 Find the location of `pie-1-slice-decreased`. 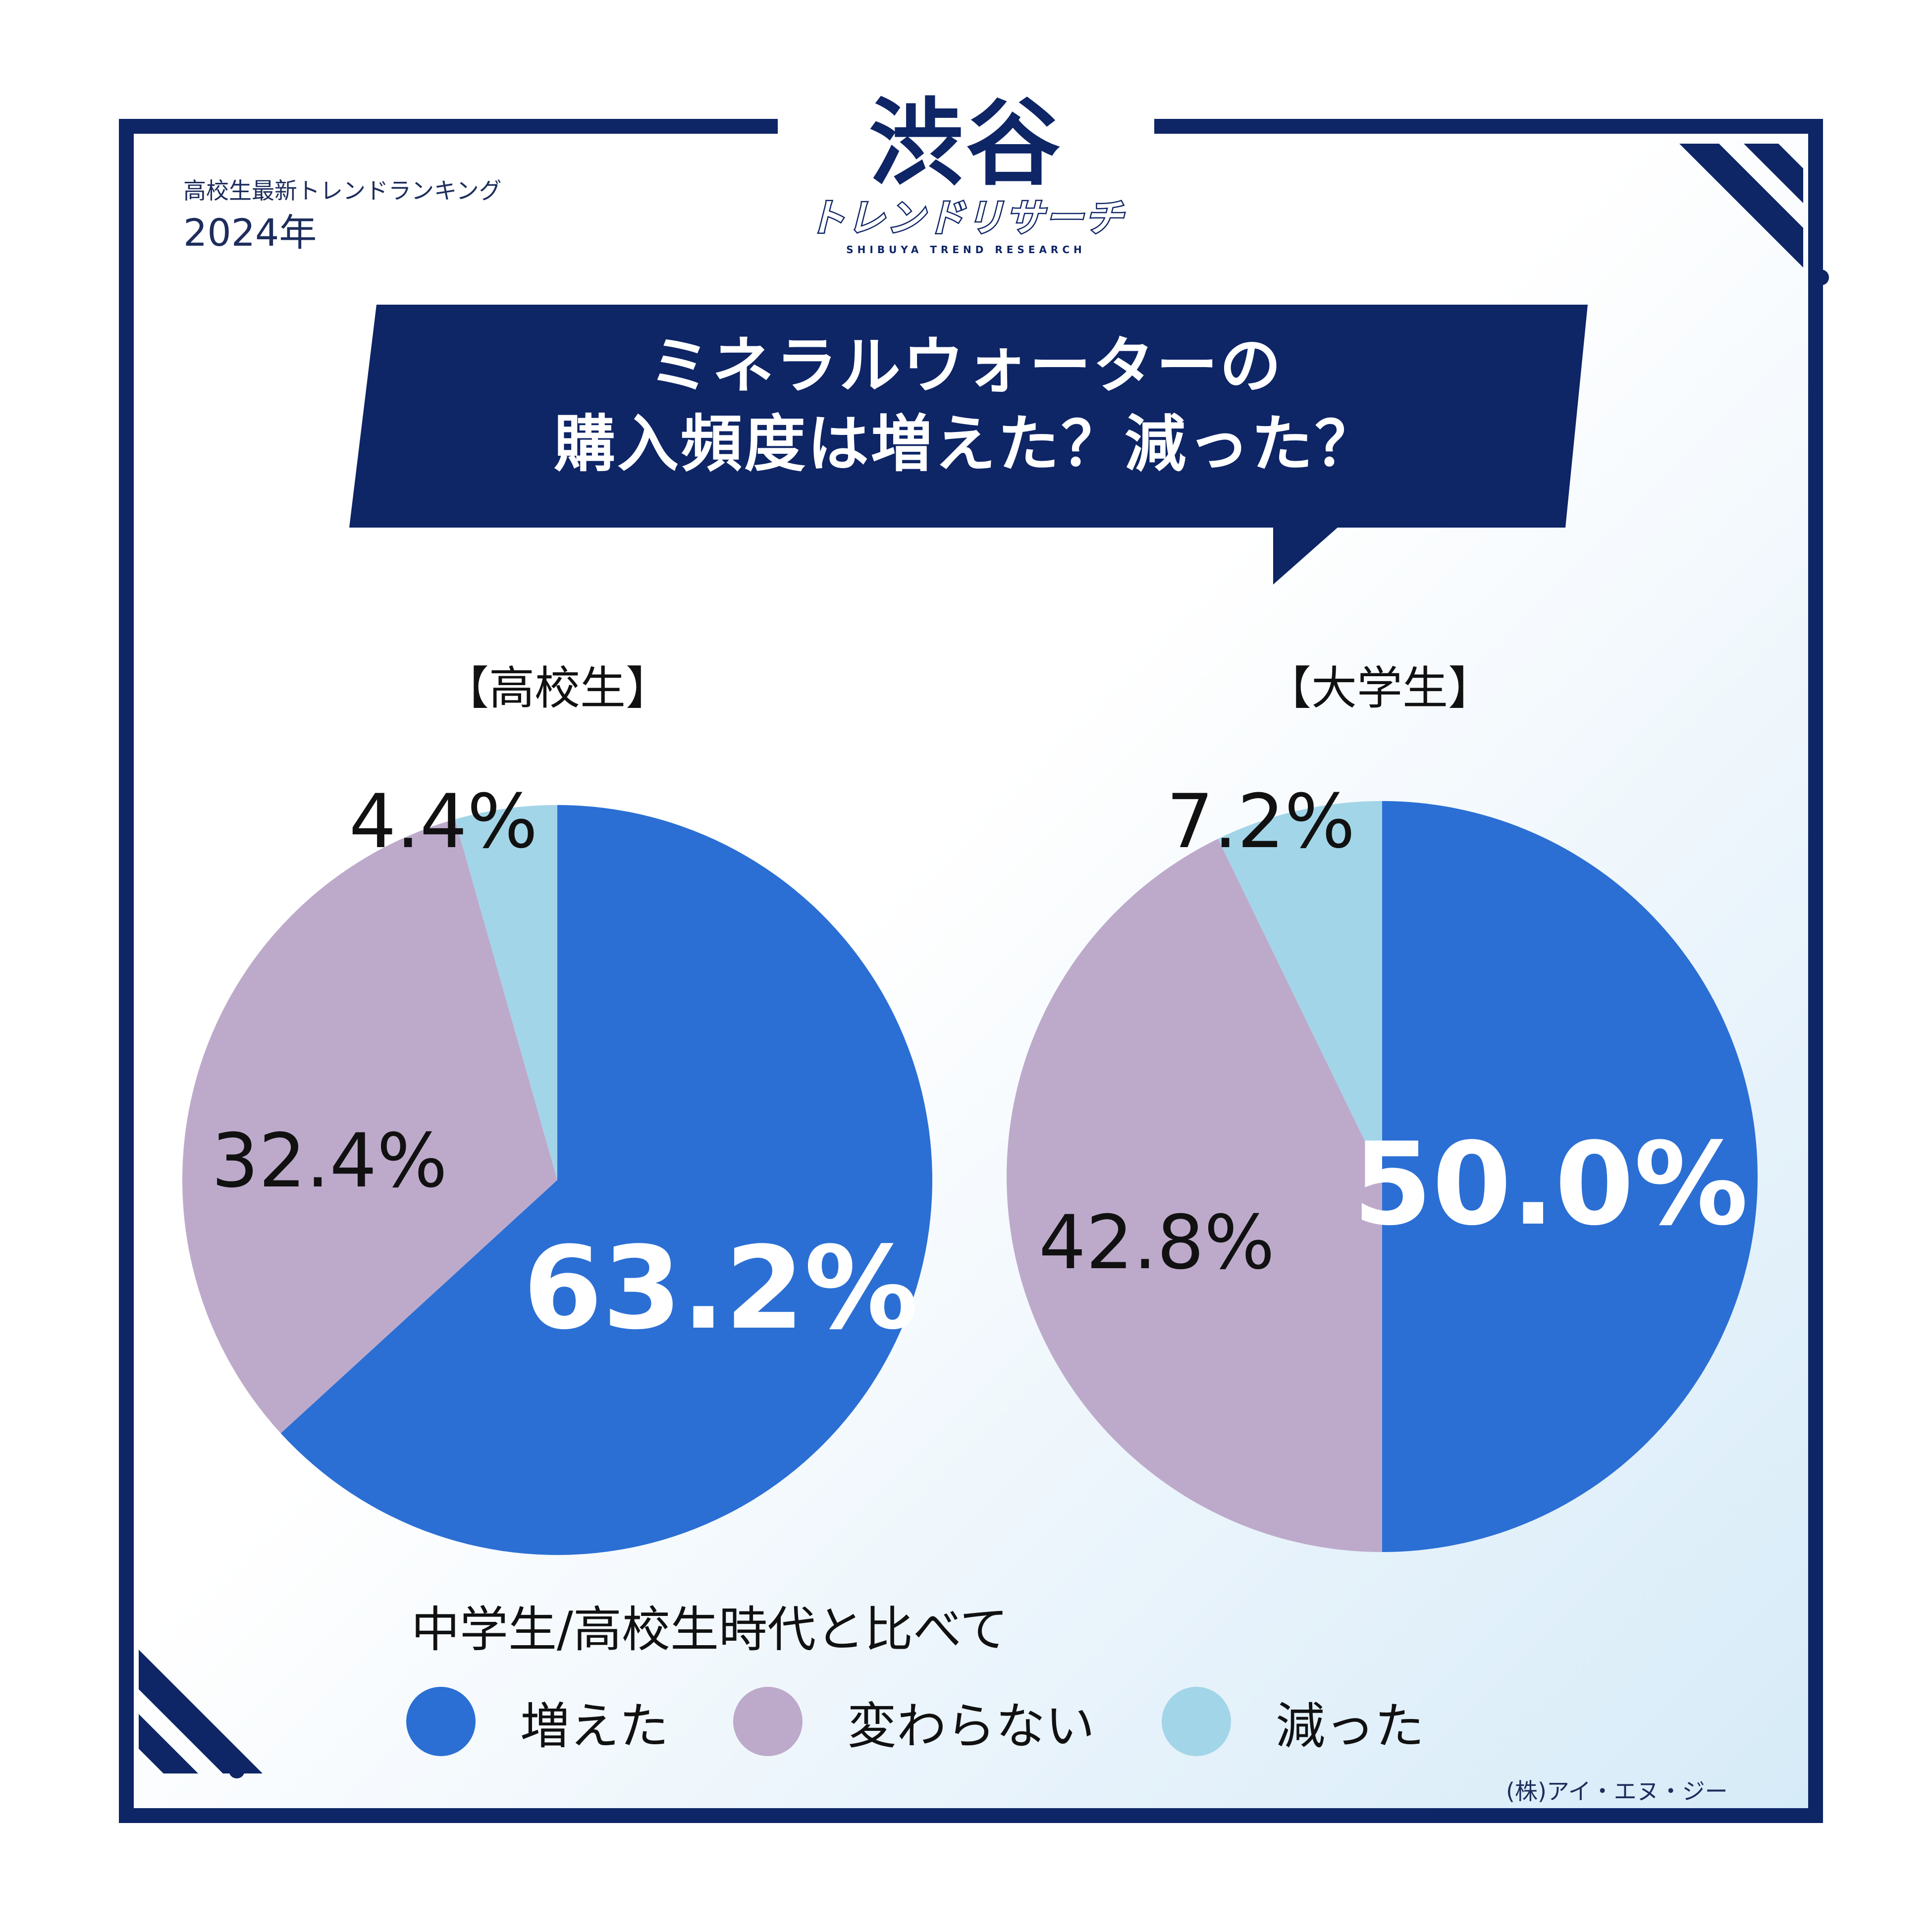

pie-1-slice-decreased is located at coordinates (1300, 989).